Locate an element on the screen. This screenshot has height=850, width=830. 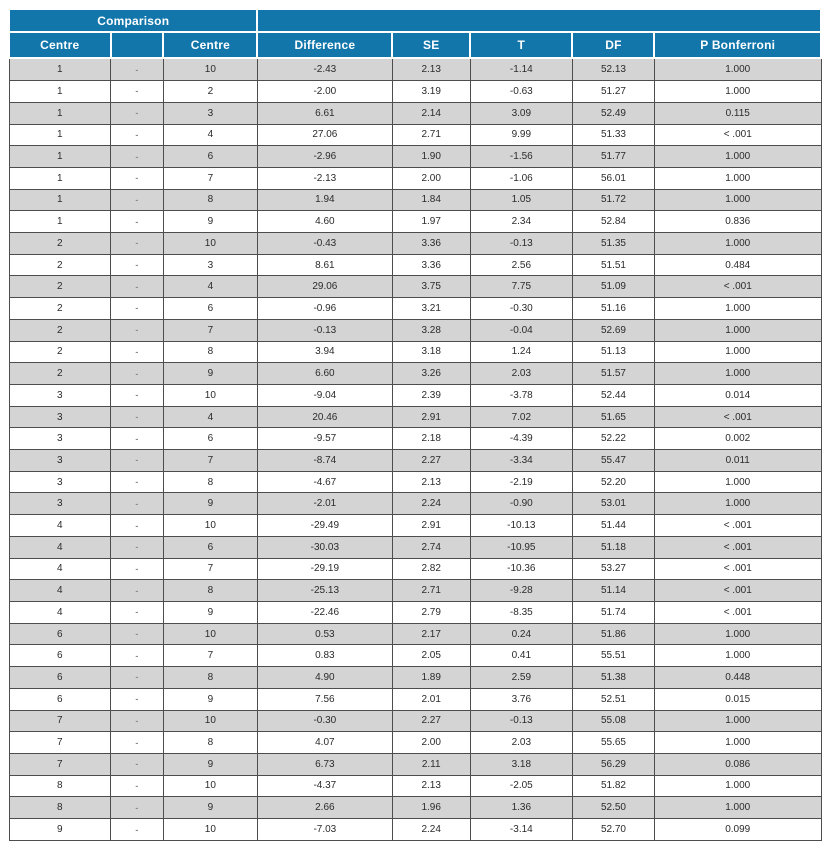
p-bonferroni-cell: 0.448 is located at coordinates (737, 677).